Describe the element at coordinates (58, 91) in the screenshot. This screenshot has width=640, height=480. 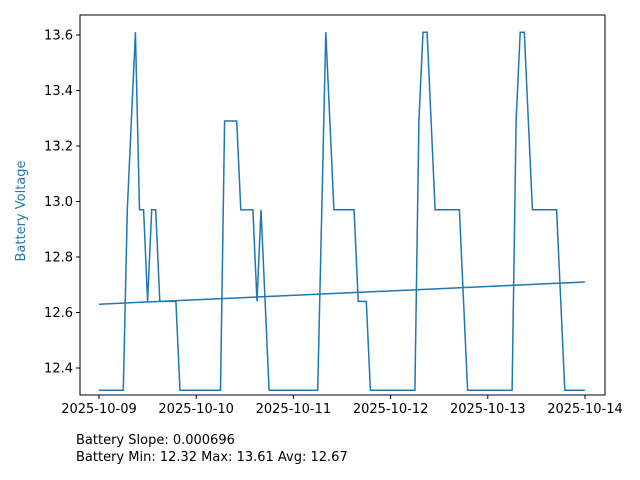
I see `y-tick-label: 13.4` at that location.